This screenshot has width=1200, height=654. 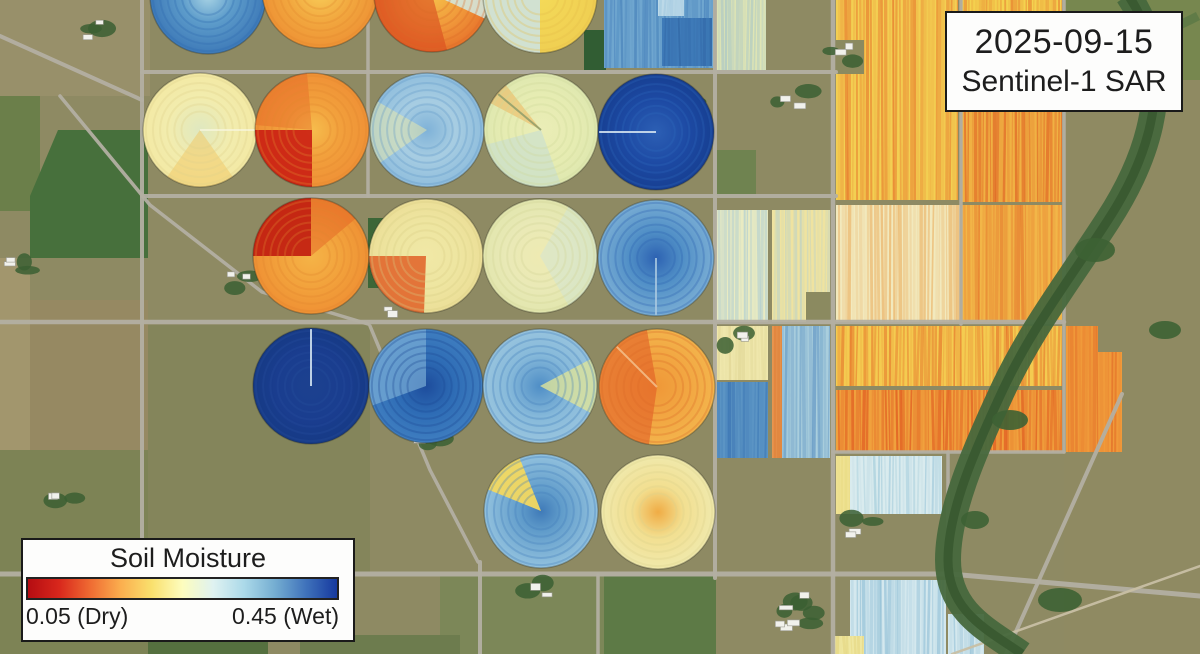 I want to click on acquisition-date: 2025-09-15, so click(x=1064, y=42).